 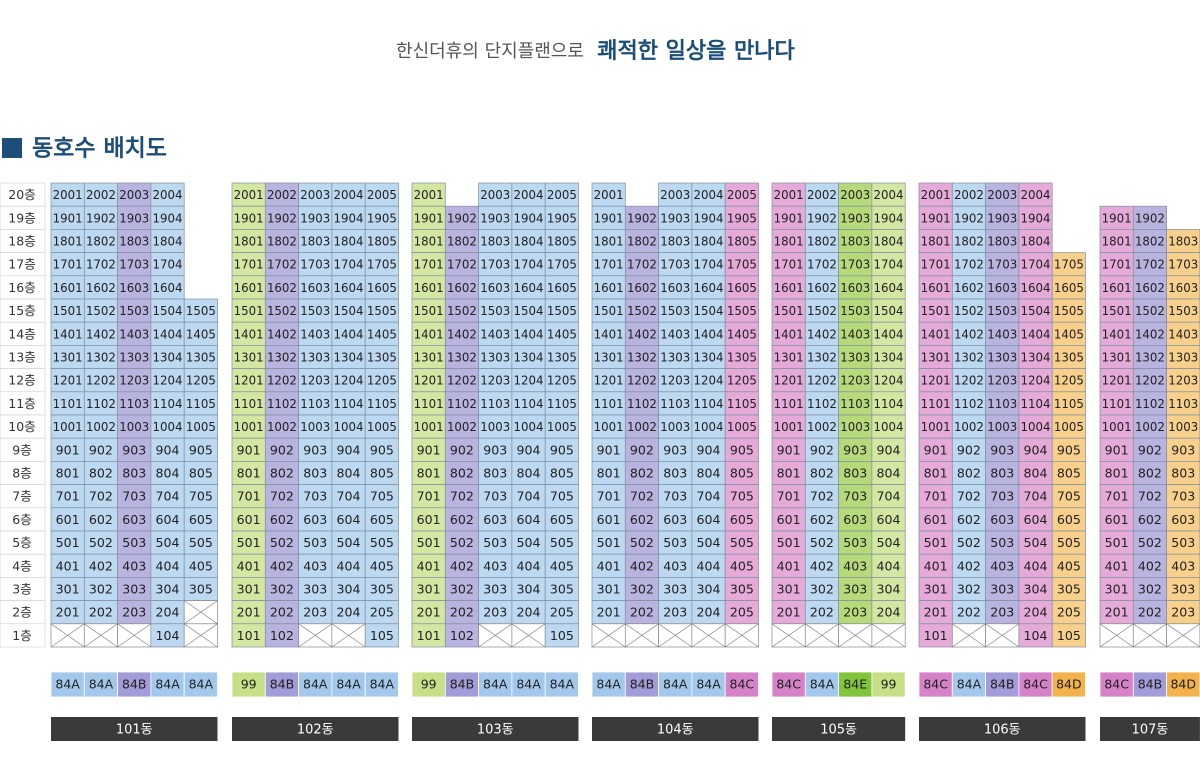 I want to click on floor-label: 14층, so click(x=21, y=333).